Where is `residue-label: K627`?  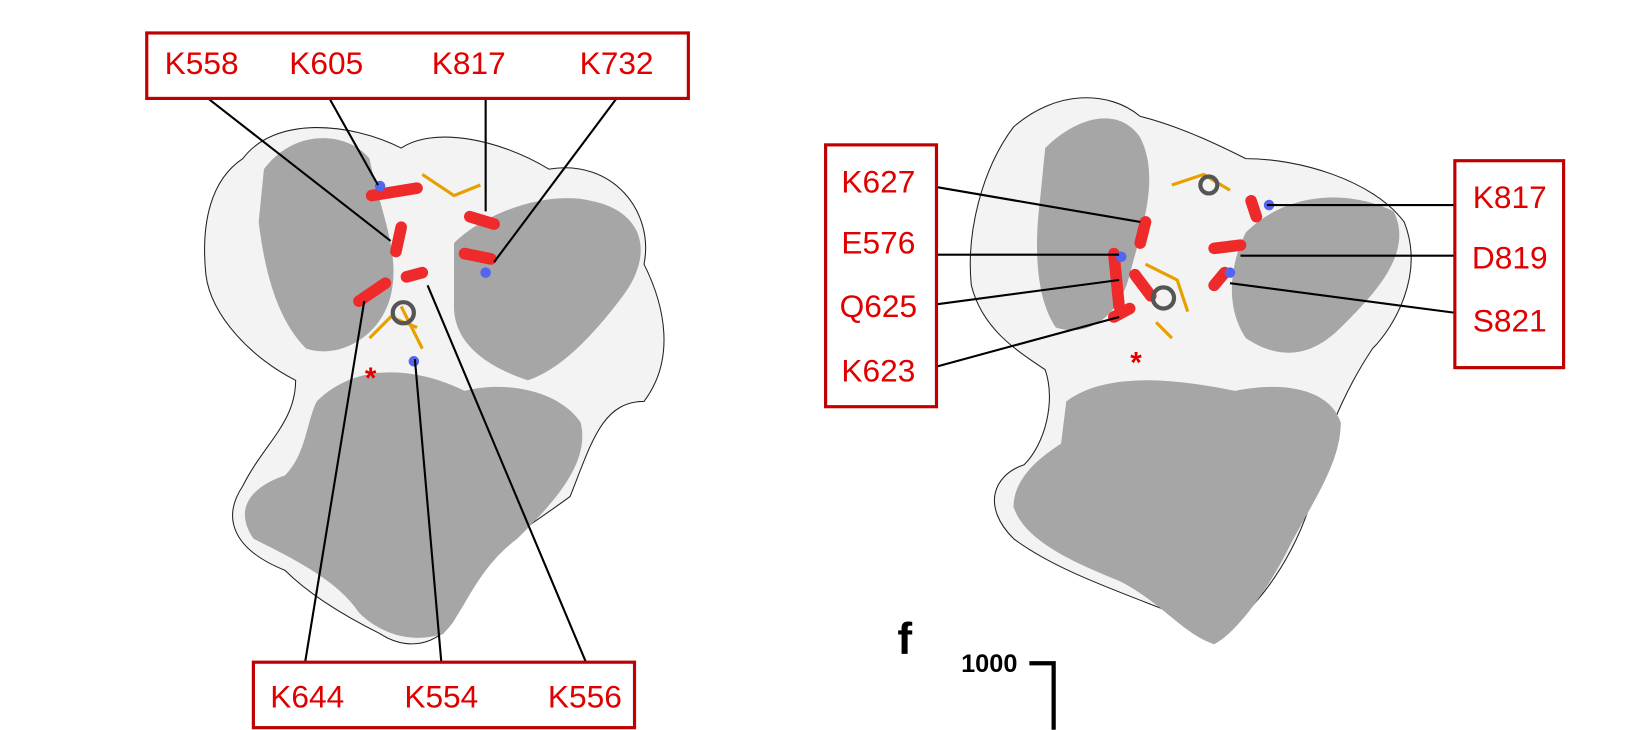
residue-label: K627 is located at coordinates (878, 181).